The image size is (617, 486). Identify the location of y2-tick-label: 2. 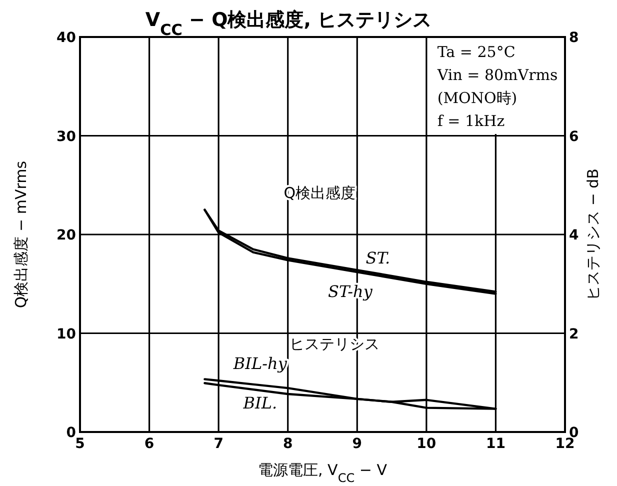
(574, 334).